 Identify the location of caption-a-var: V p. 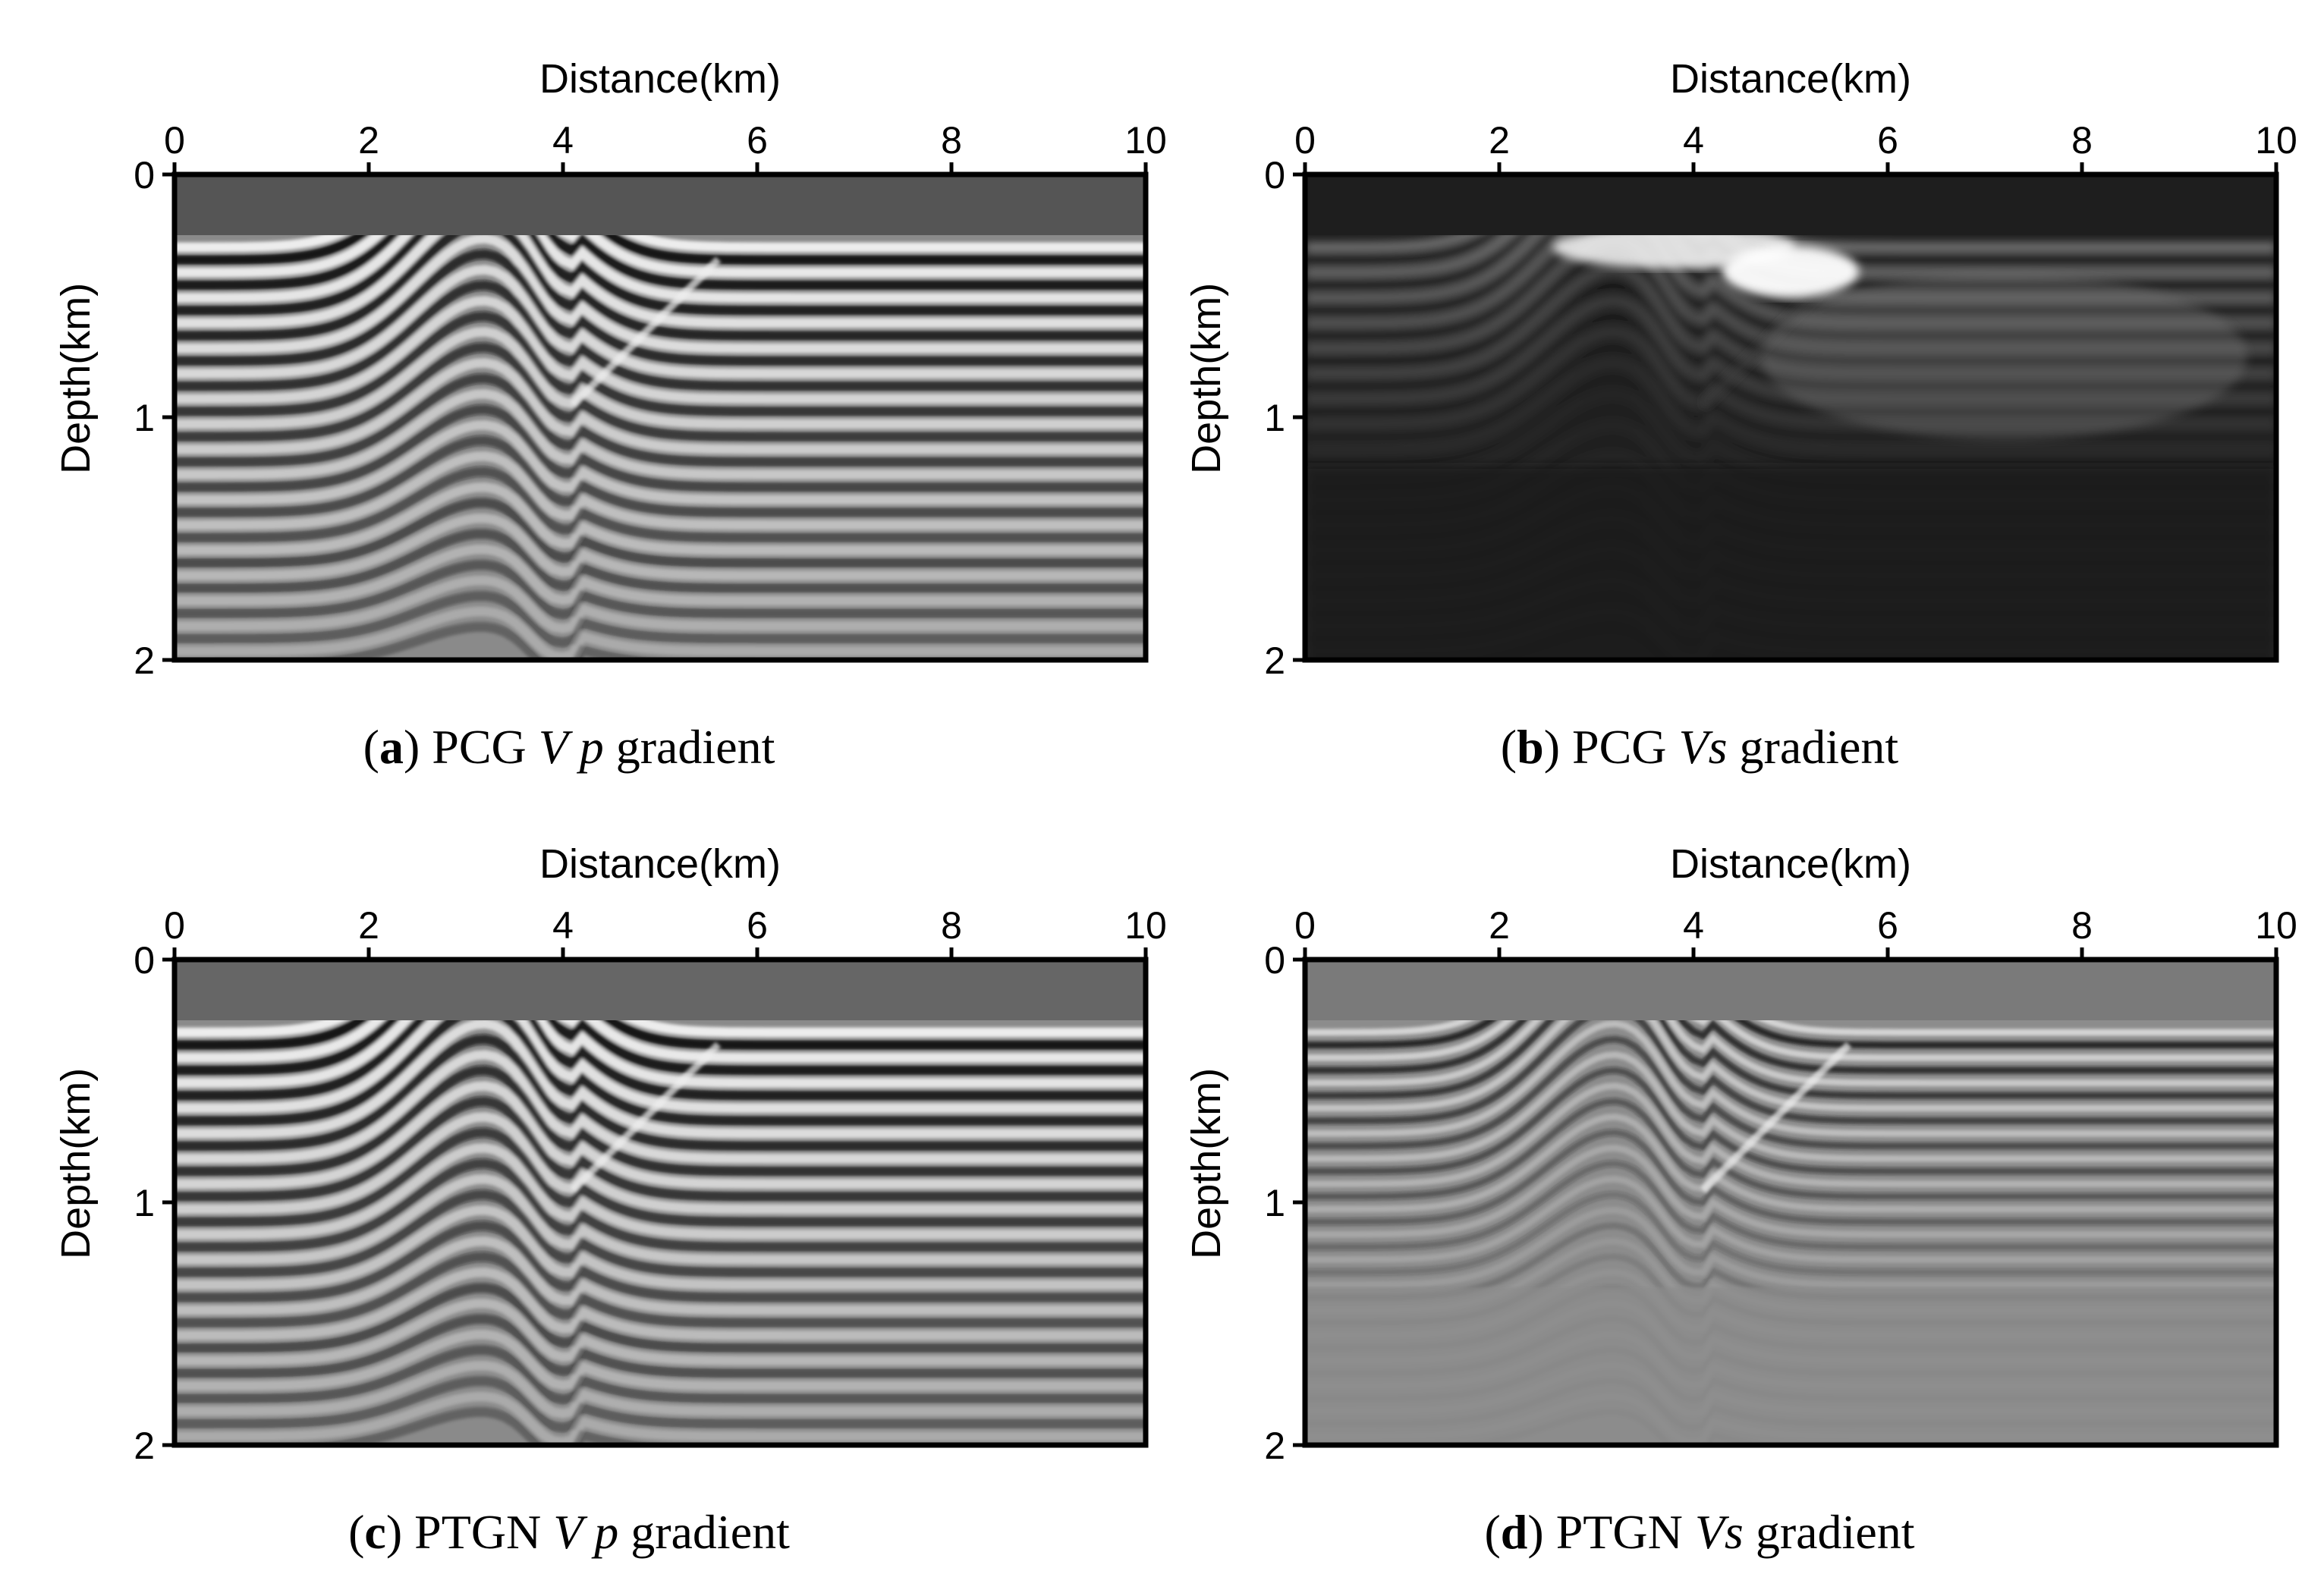
(571, 747).